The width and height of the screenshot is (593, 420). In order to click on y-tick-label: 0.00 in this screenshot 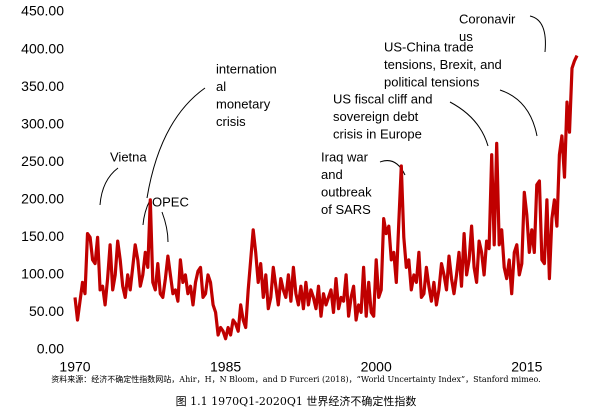, I will do `click(50, 349)`.